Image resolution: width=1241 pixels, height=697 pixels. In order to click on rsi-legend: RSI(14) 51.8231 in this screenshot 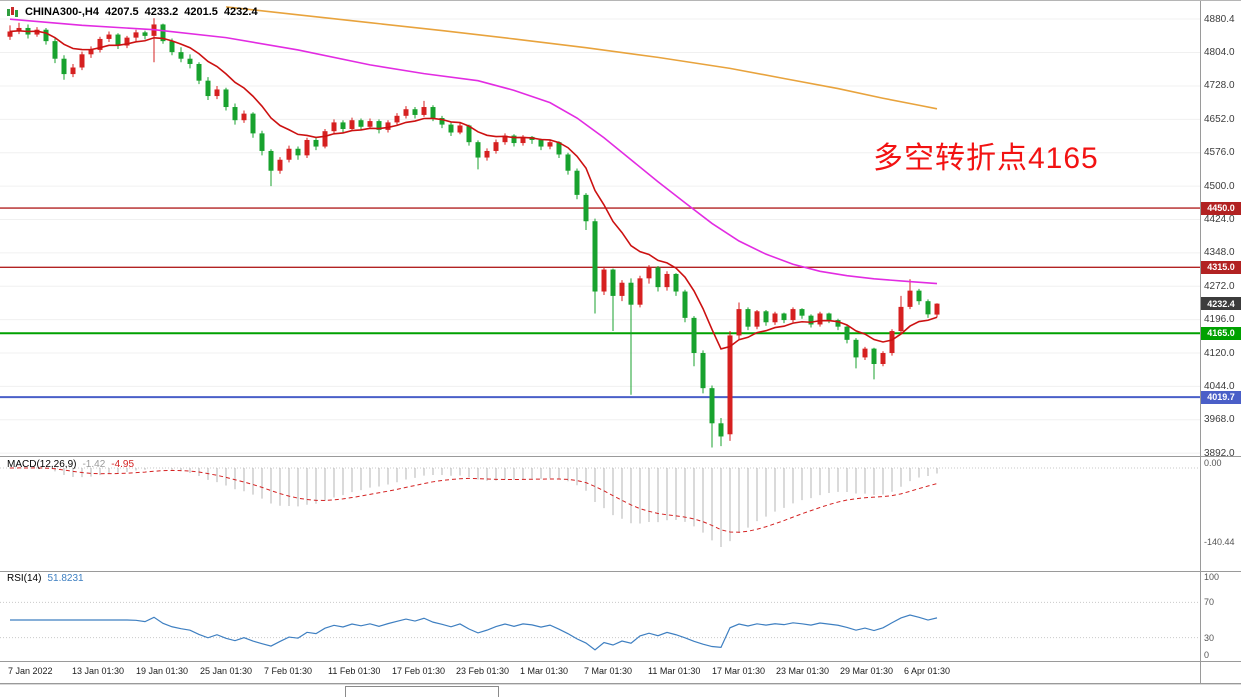, I will do `click(45, 578)`.